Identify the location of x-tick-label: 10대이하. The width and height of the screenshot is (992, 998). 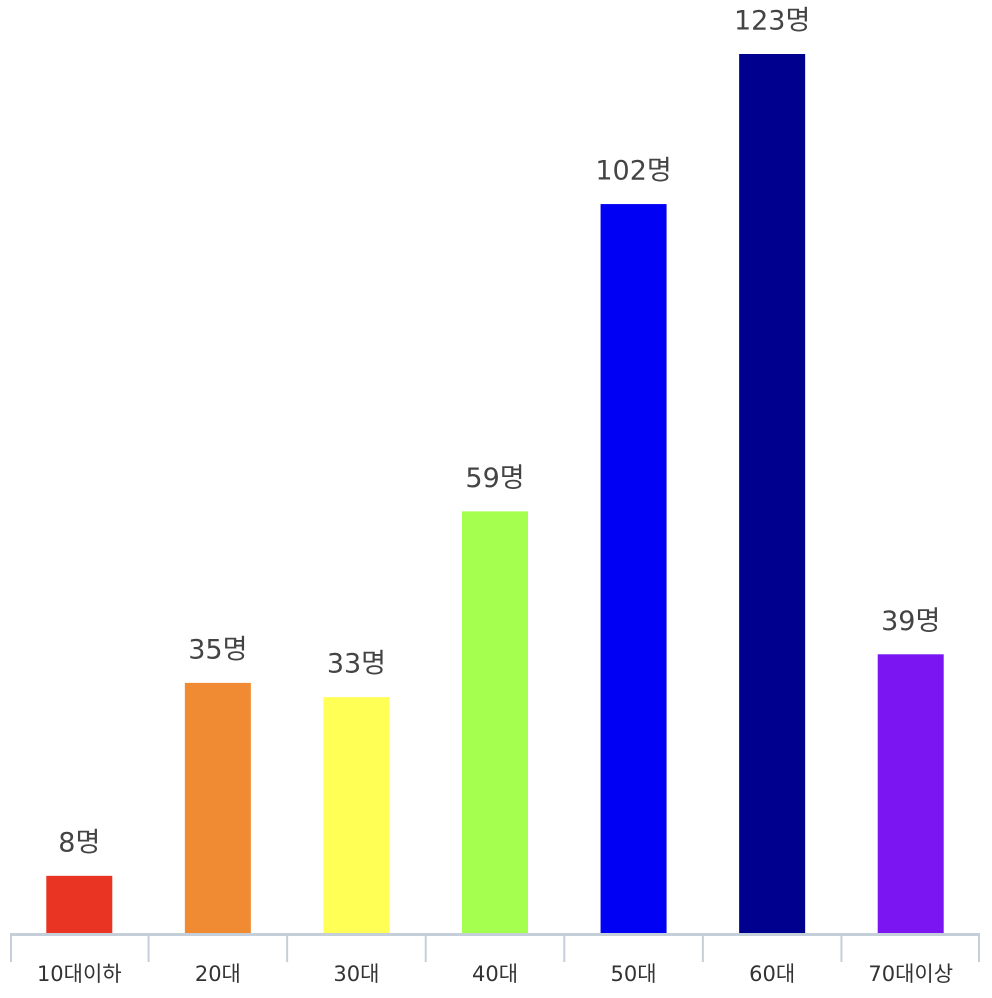
(79, 974).